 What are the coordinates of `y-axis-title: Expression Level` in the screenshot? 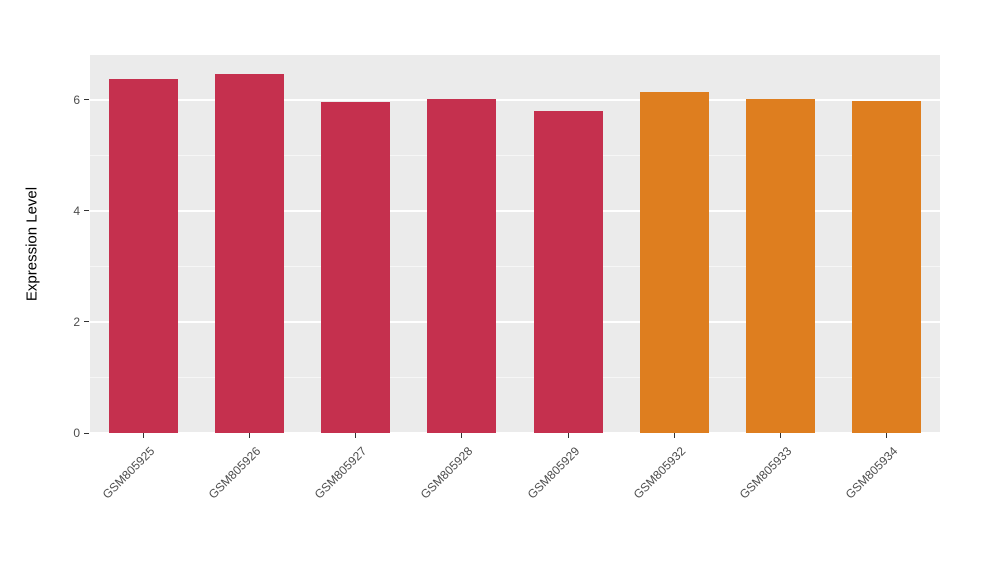 It's located at (32, 244).